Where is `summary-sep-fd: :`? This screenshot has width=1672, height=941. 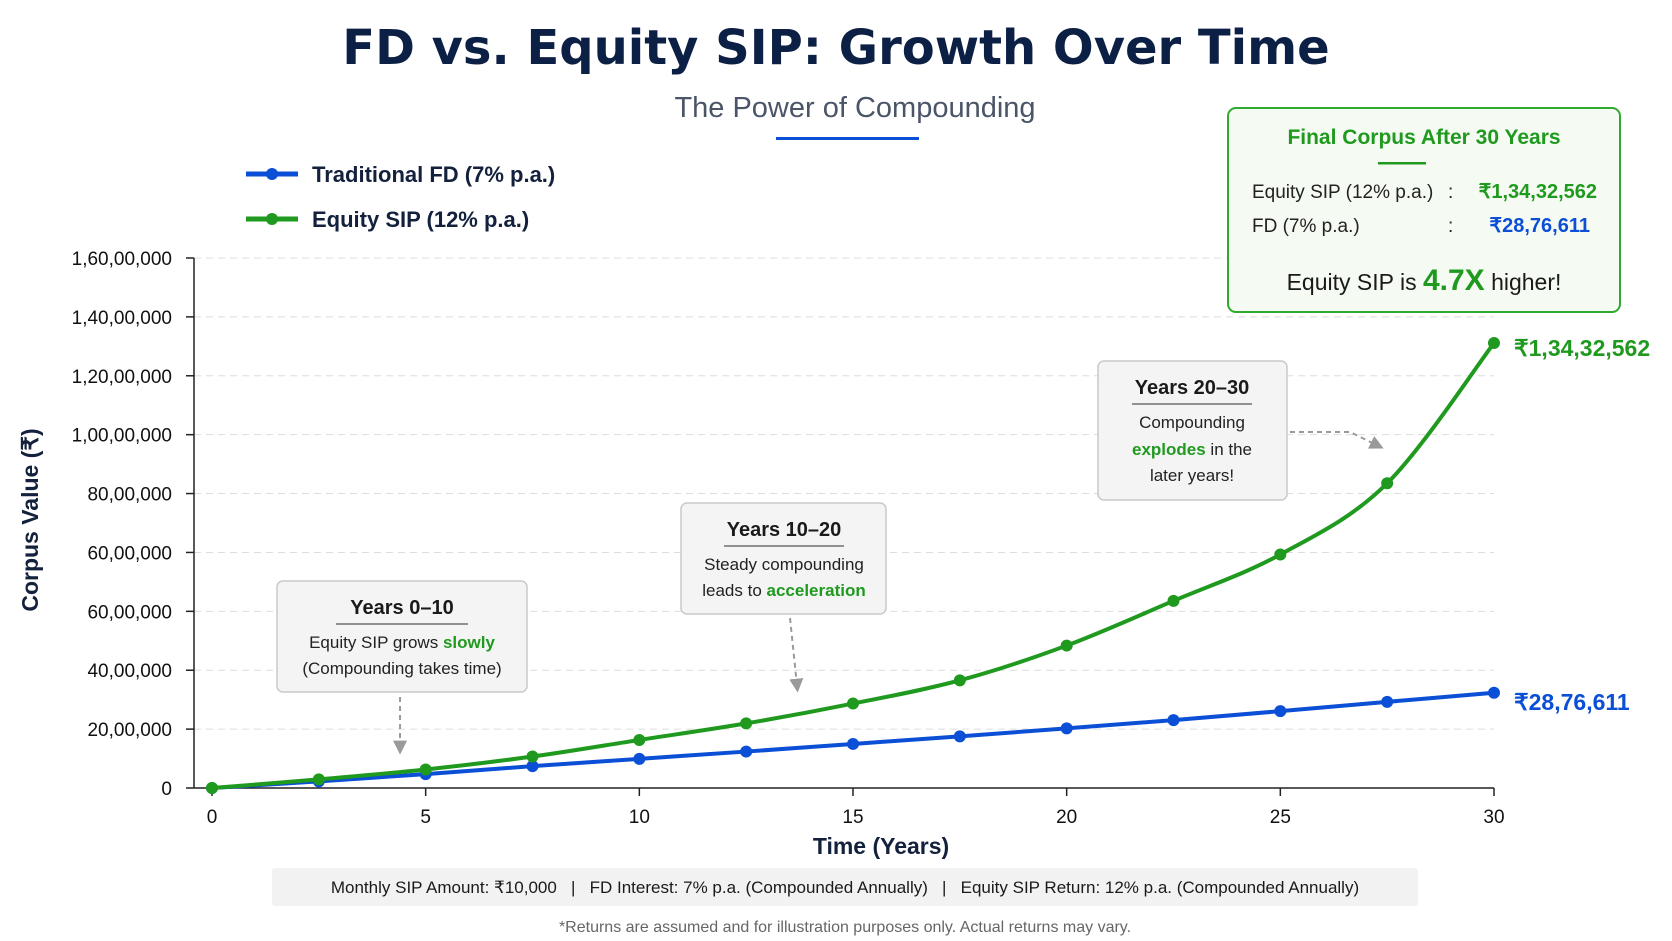 summary-sep-fd: : is located at coordinates (1450, 226).